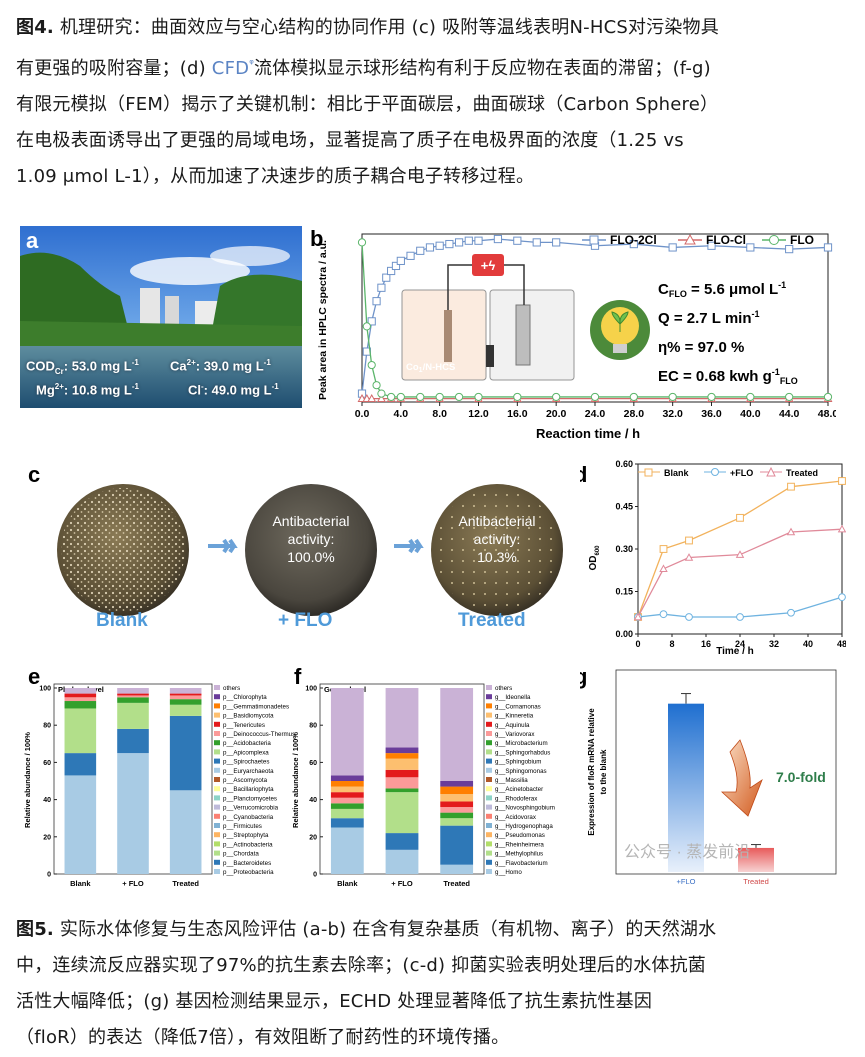 The height and width of the screenshot is (1057, 865). I want to click on y-tick-label: 0.00, so click(624, 634).